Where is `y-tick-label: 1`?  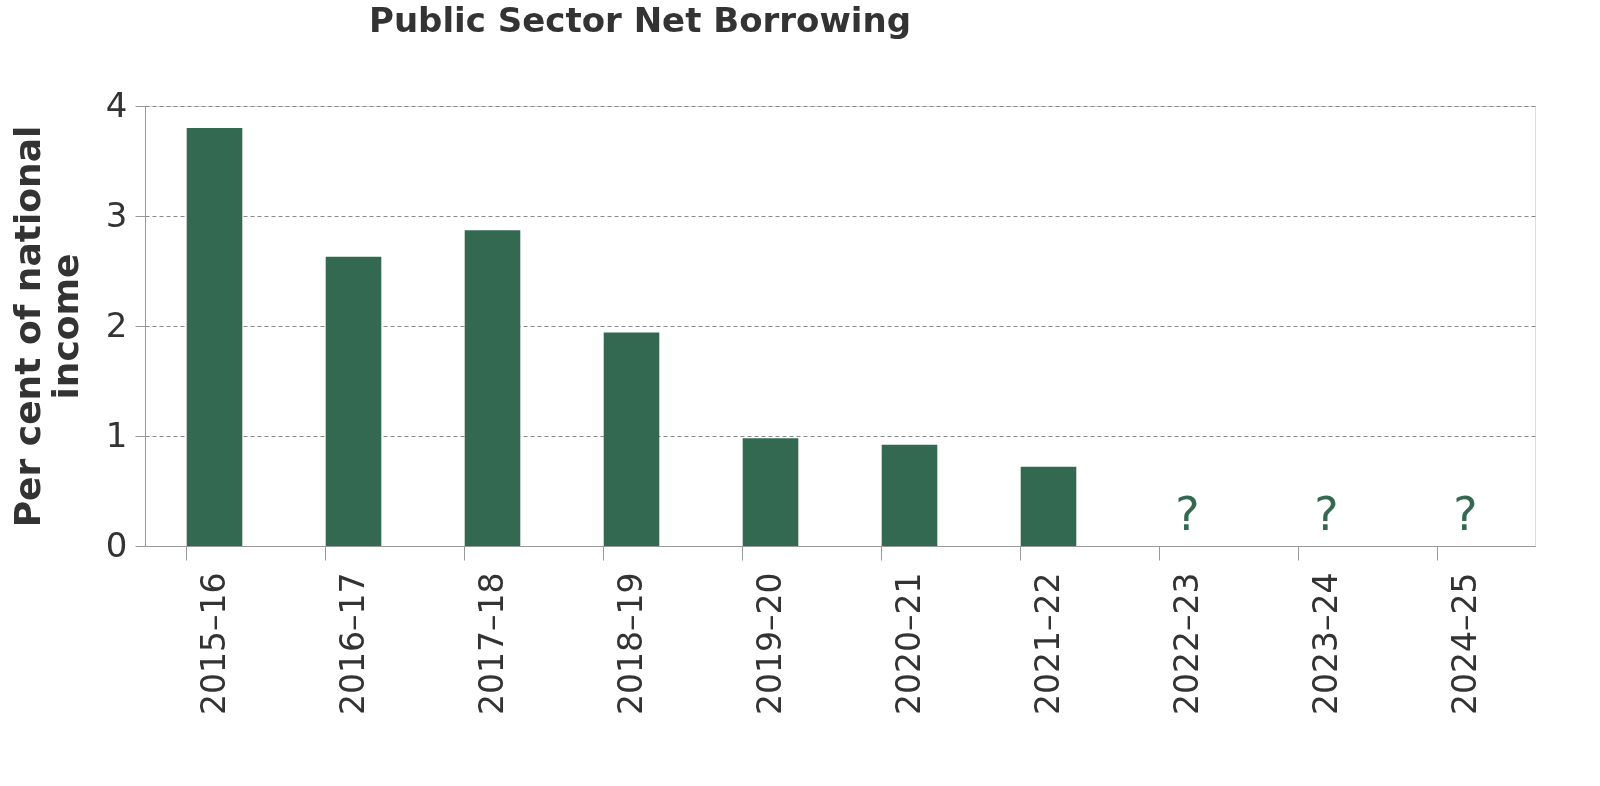
y-tick-label: 1 is located at coordinates (116, 434).